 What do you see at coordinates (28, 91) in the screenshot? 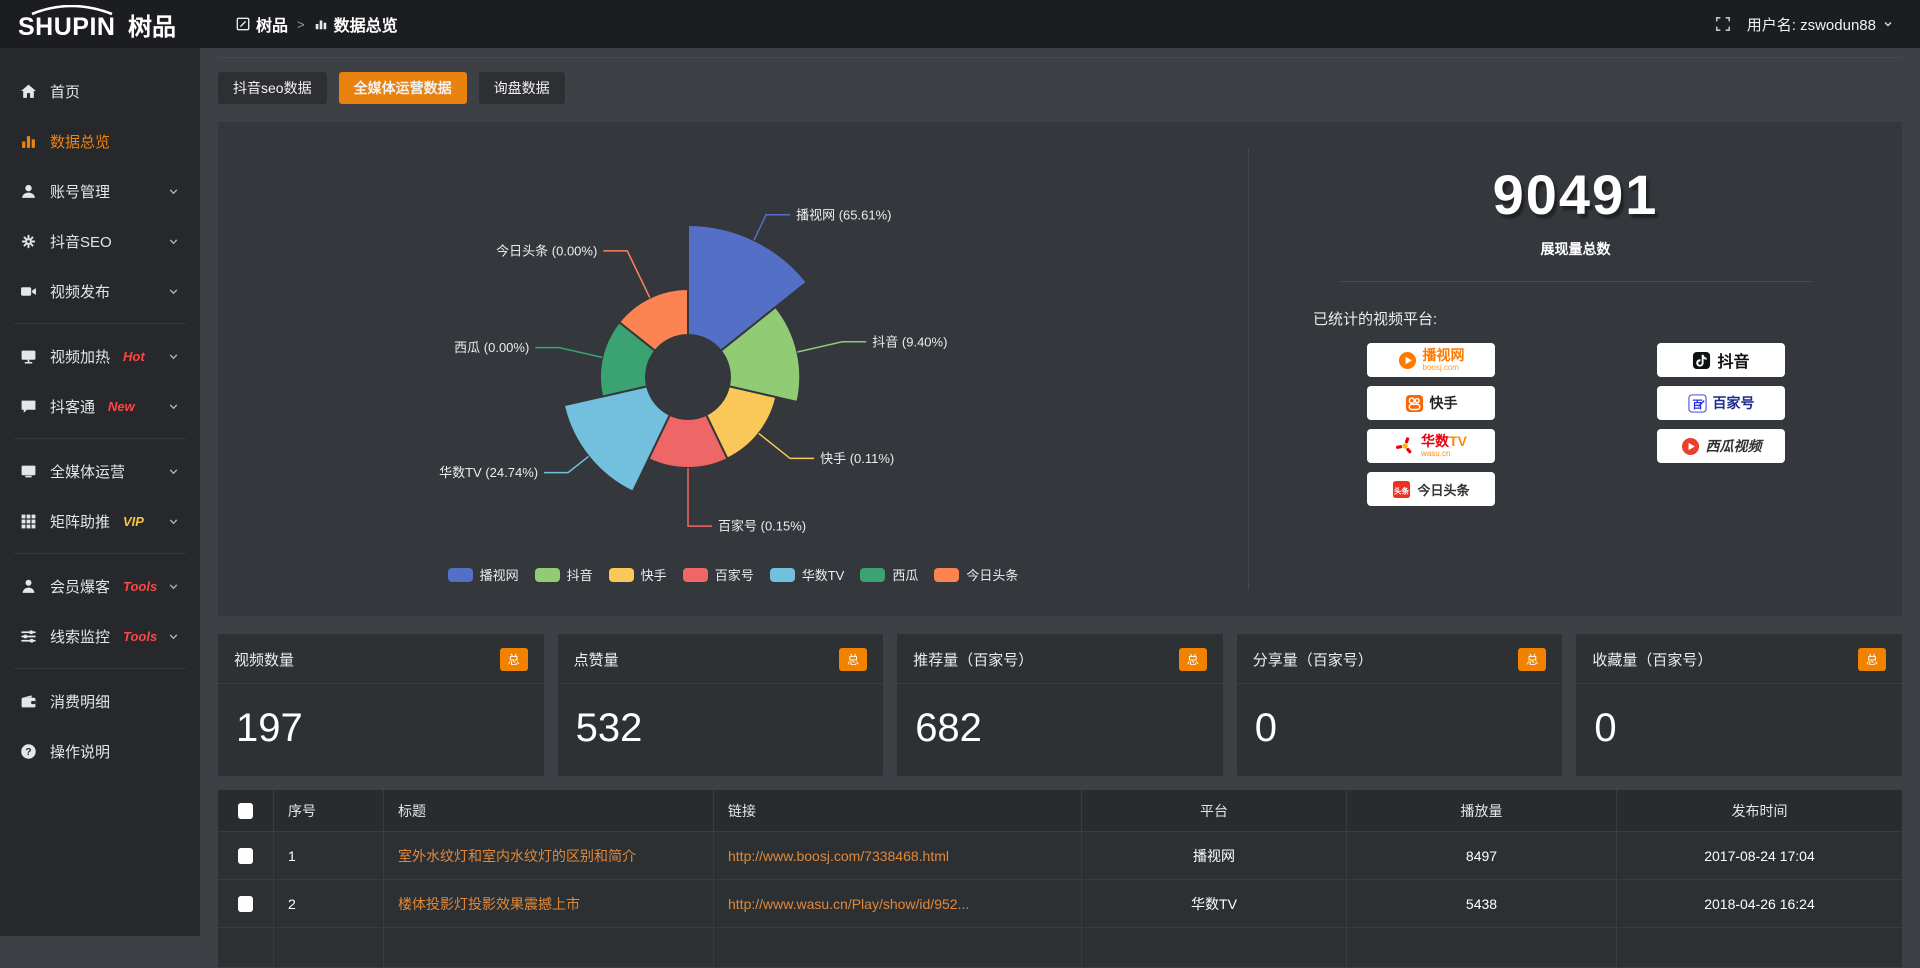
I see `home-icon` at bounding box center [28, 91].